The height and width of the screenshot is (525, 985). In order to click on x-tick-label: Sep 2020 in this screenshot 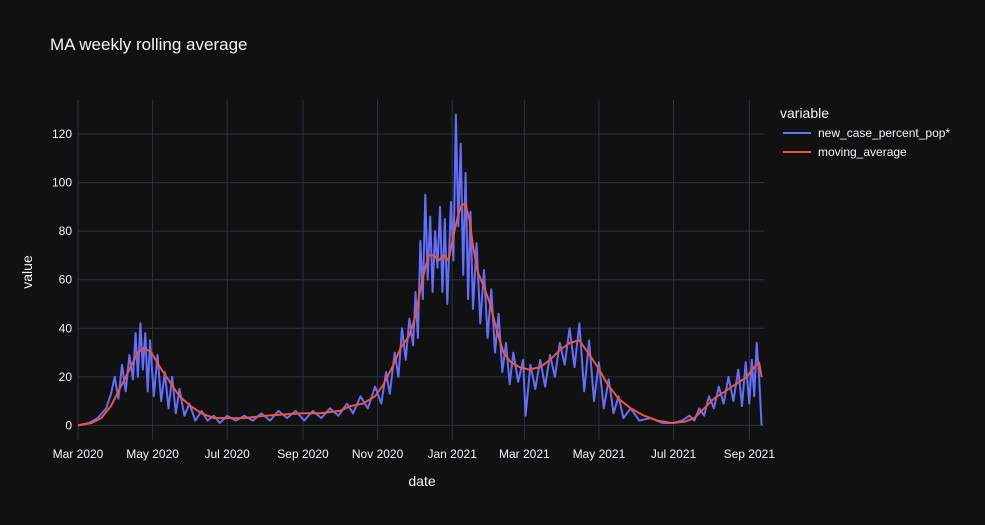, I will do `click(303, 454)`.